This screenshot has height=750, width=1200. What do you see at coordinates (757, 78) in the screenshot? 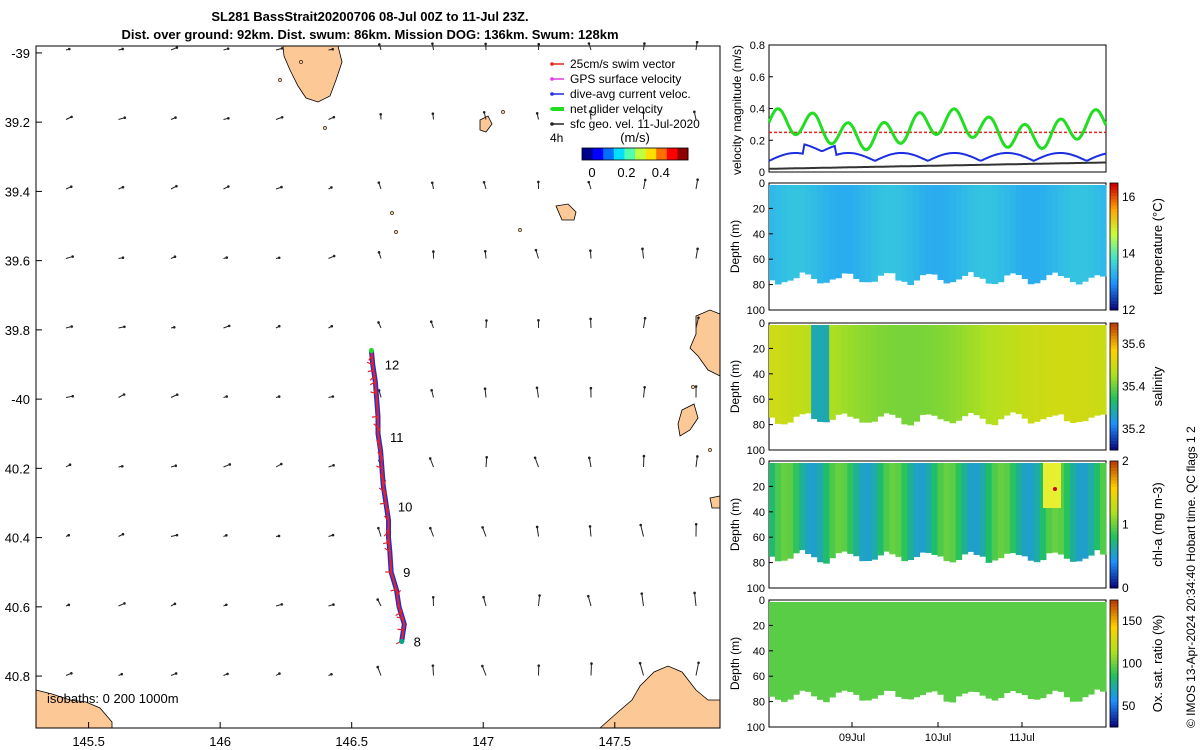
I see `velocity-y-tick-label: 0.6` at bounding box center [757, 78].